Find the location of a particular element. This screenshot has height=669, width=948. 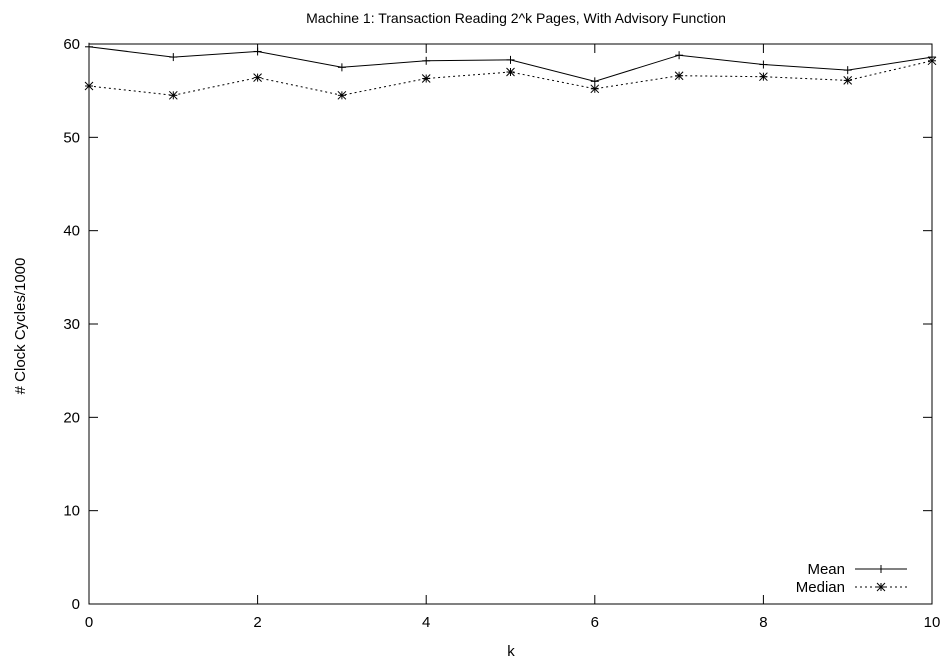

x-tick-label: 0 is located at coordinates (89, 622).